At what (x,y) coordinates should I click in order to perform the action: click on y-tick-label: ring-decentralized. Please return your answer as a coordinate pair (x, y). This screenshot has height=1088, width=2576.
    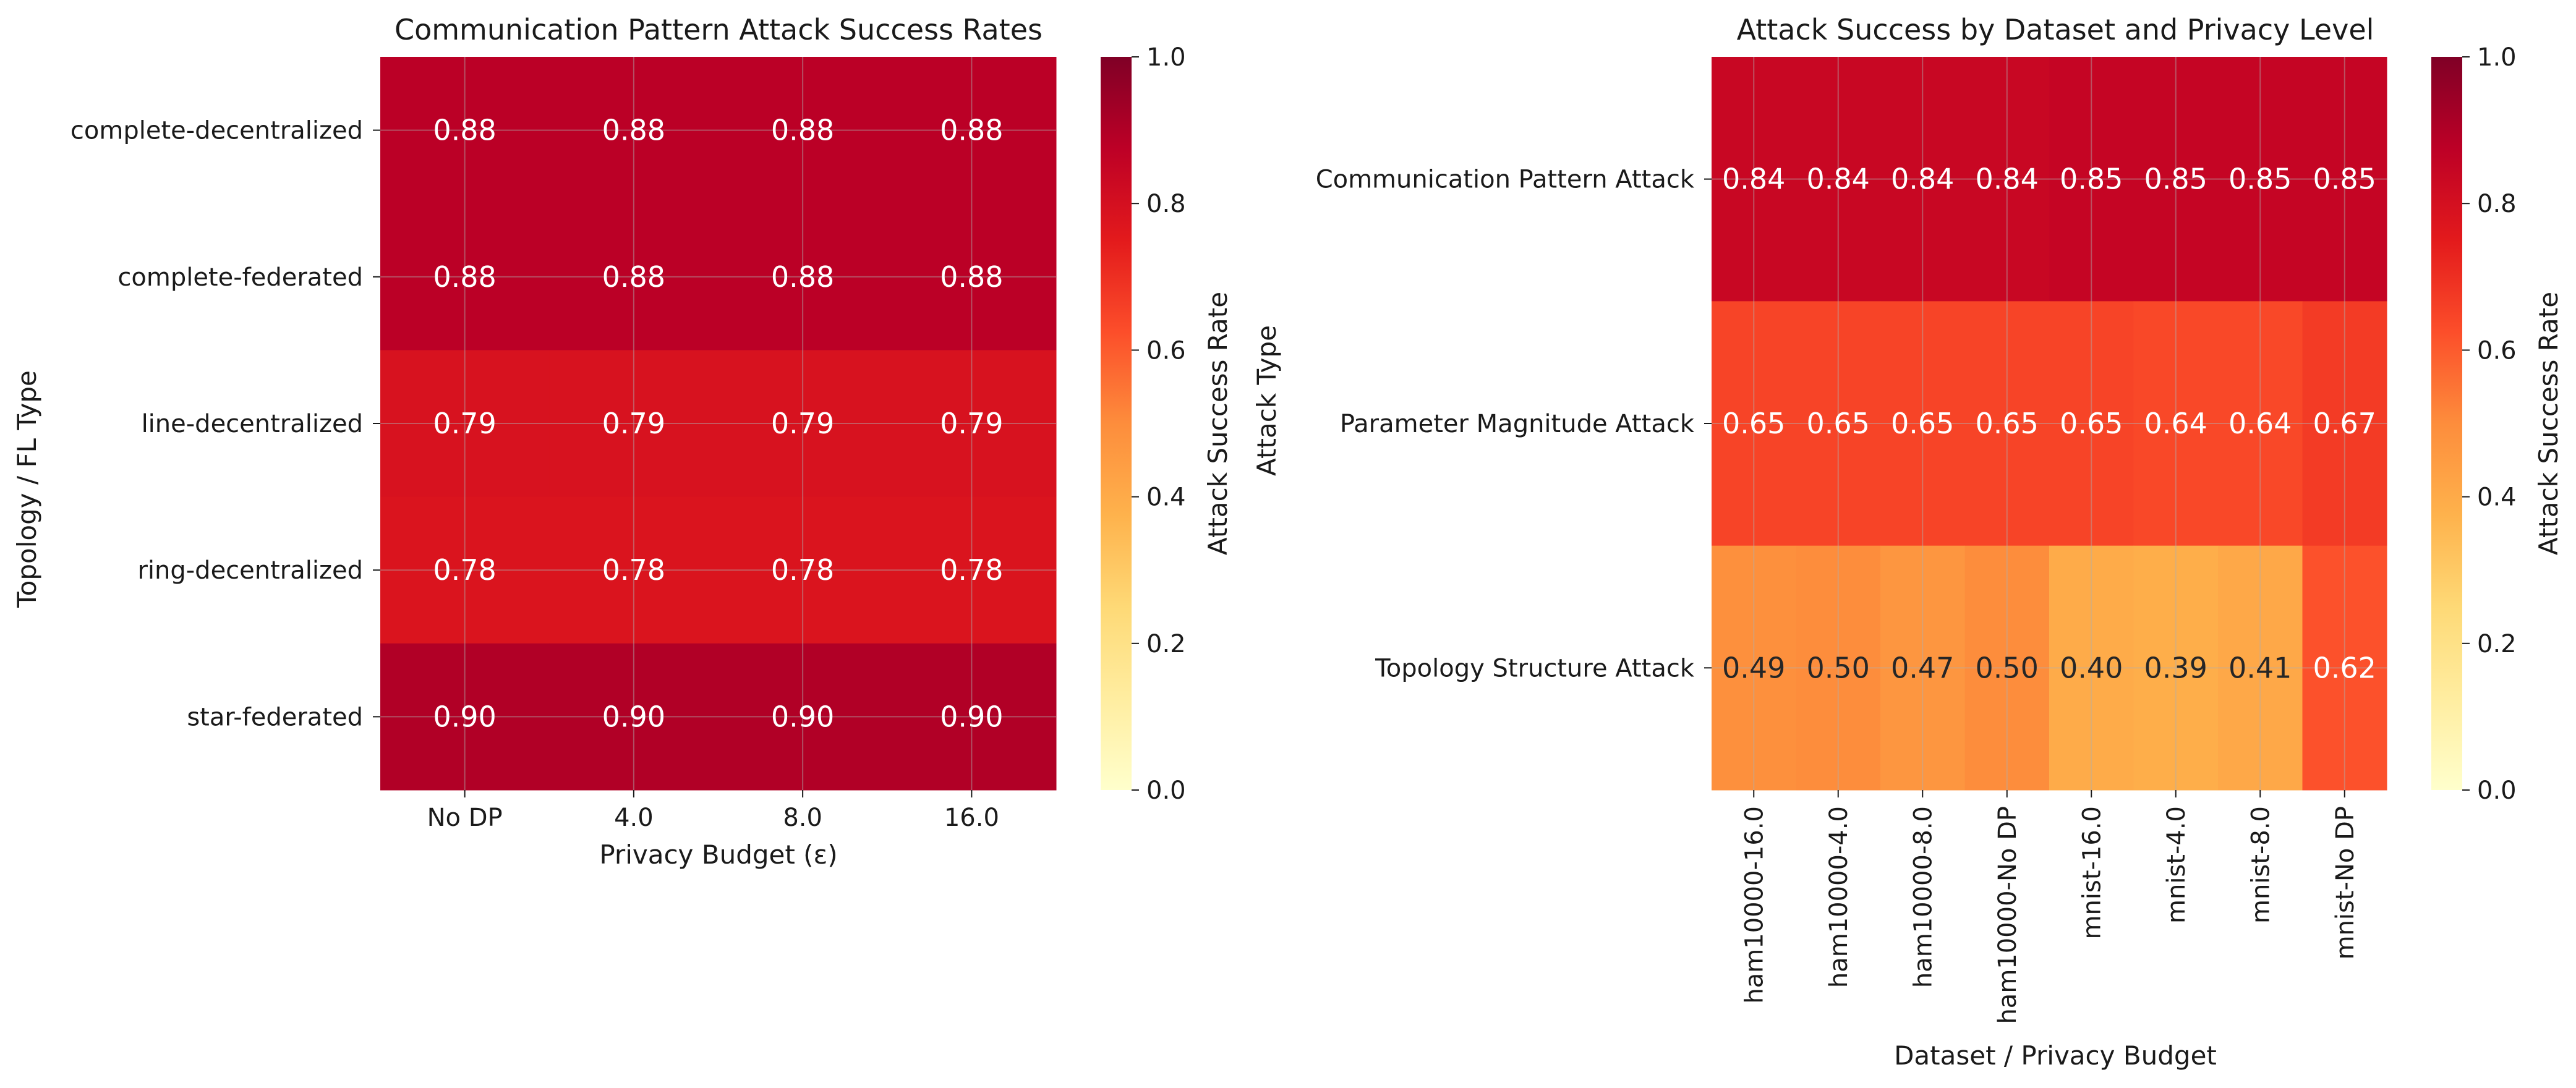
    Looking at the image, I should click on (250, 570).